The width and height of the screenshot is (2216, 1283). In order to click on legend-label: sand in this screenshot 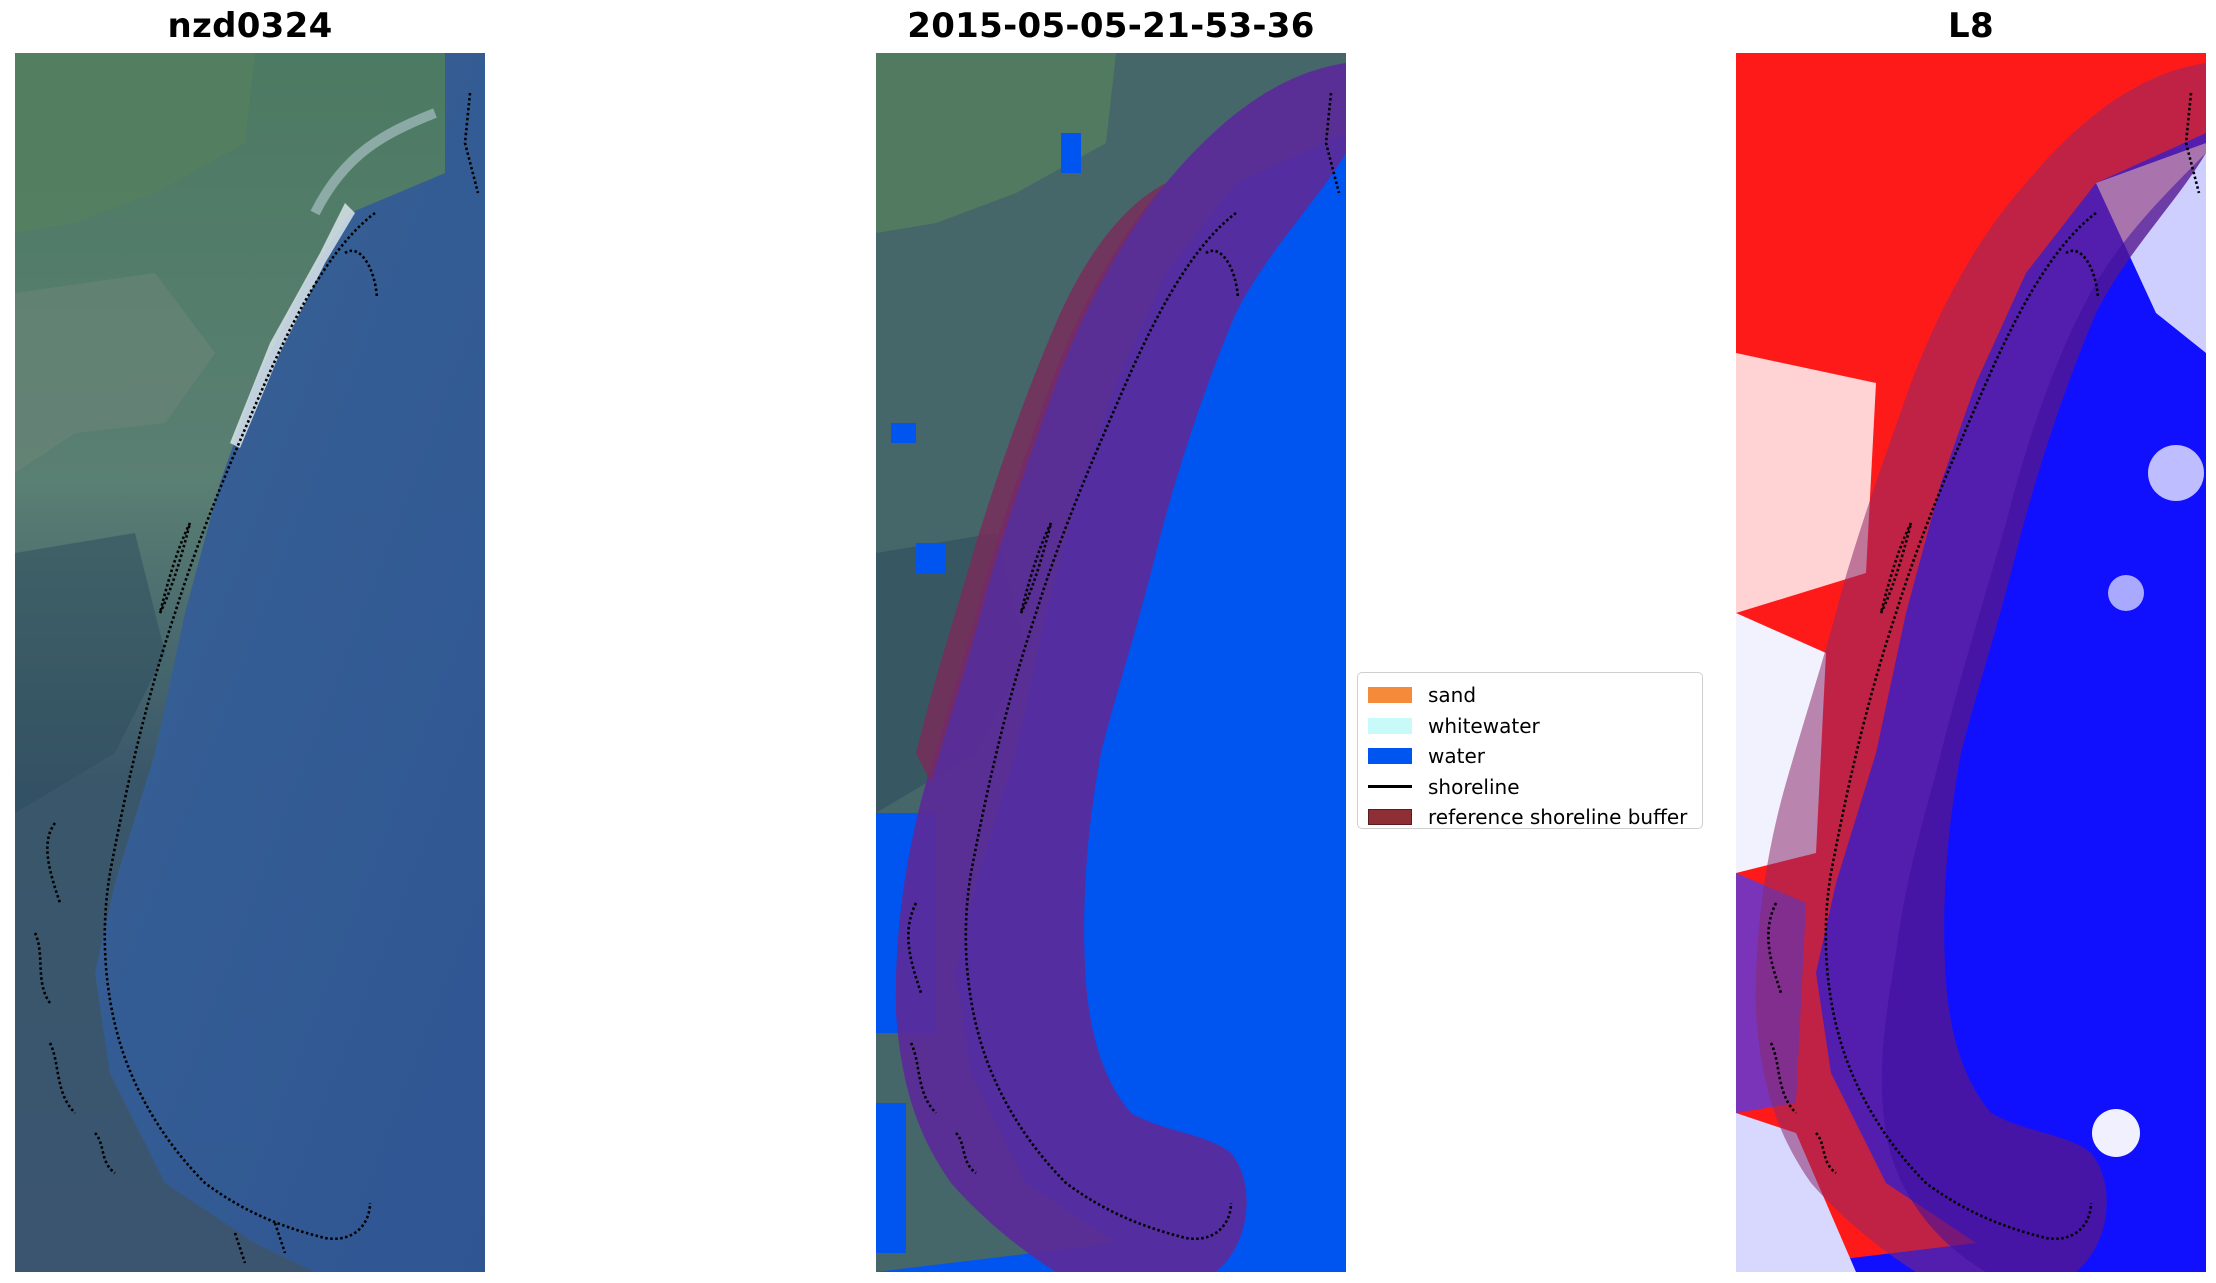, I will do `click(1452, 695)`.